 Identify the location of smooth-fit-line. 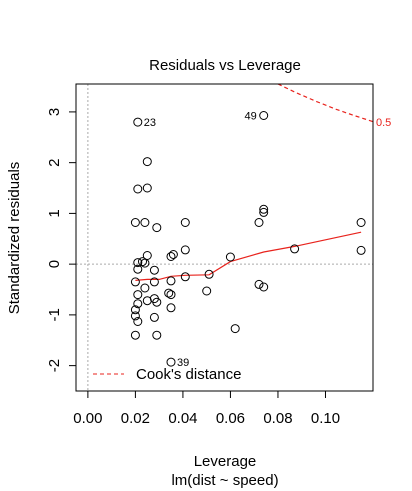
(248, 256).